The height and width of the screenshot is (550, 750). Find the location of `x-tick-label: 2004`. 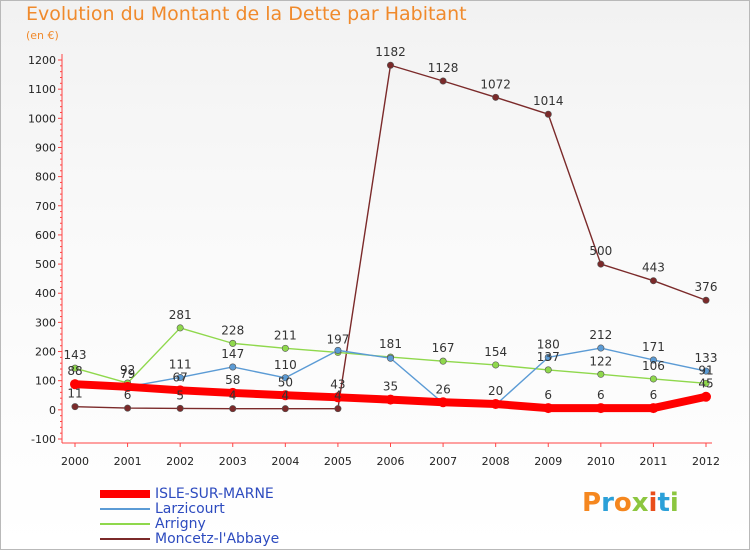

x-tick-label: 2004 is located at coordinates (285, 461).